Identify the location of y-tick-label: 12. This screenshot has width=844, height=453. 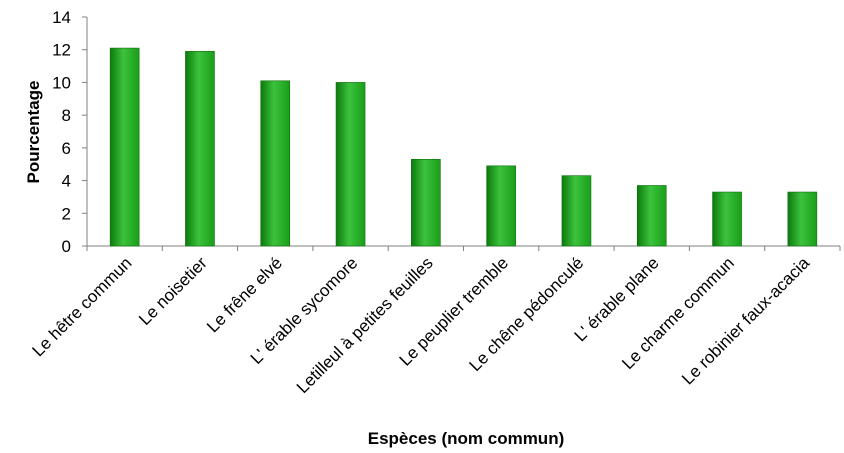
(61, 50).